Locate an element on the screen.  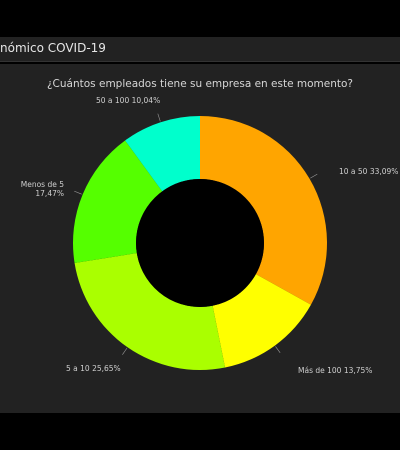
slice-label: 5 a 10 25,65% is located at coordinates (93, 368).